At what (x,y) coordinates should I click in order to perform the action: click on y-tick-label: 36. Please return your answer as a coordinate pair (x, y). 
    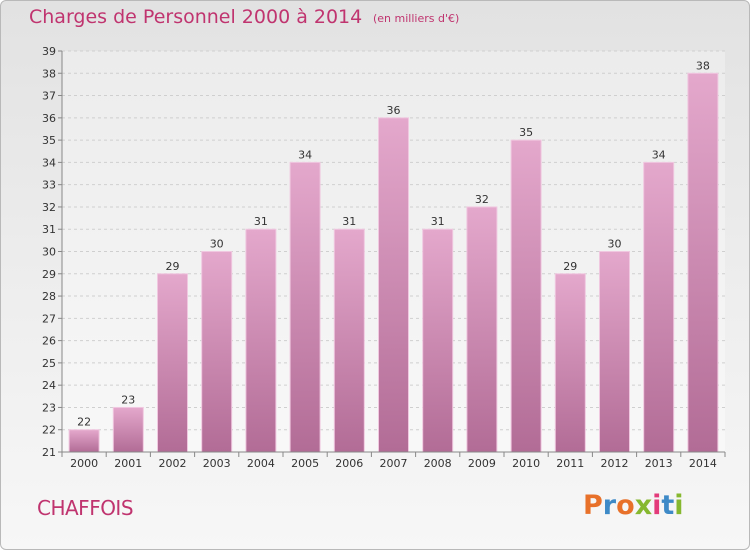
    Looking at the image, I should click on (49, 118).